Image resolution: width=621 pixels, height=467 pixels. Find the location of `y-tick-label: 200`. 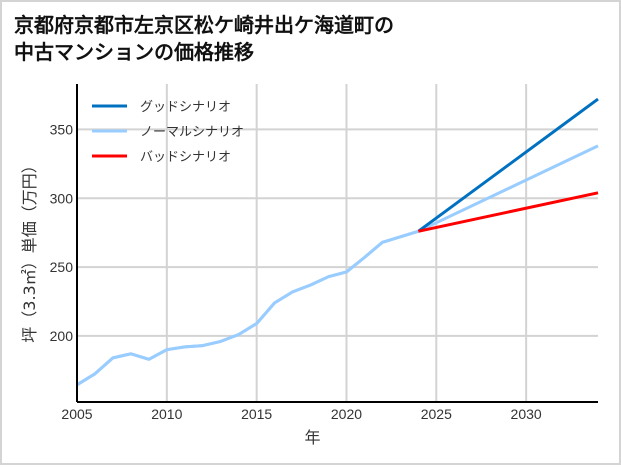

y-tick-label: 200 is located at coordinates (62, 336).